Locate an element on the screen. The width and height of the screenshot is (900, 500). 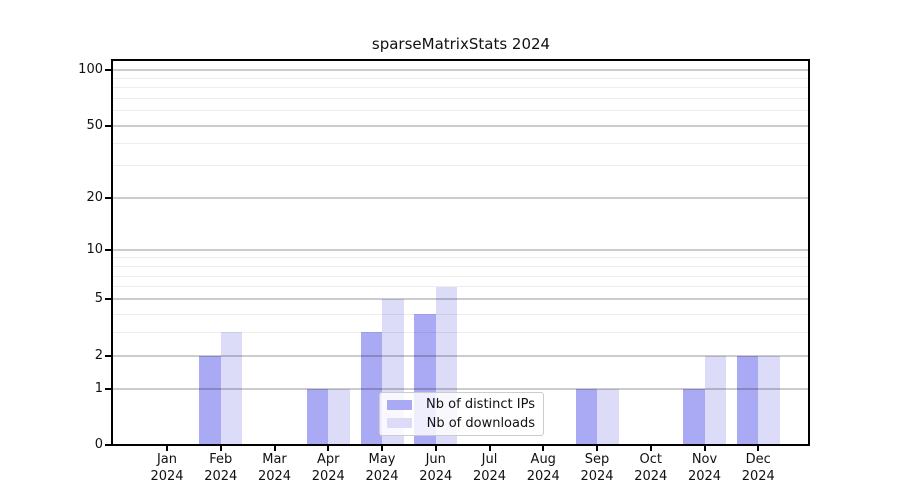
y-tick-label-1: 1 is located at coordinates (98, 388).